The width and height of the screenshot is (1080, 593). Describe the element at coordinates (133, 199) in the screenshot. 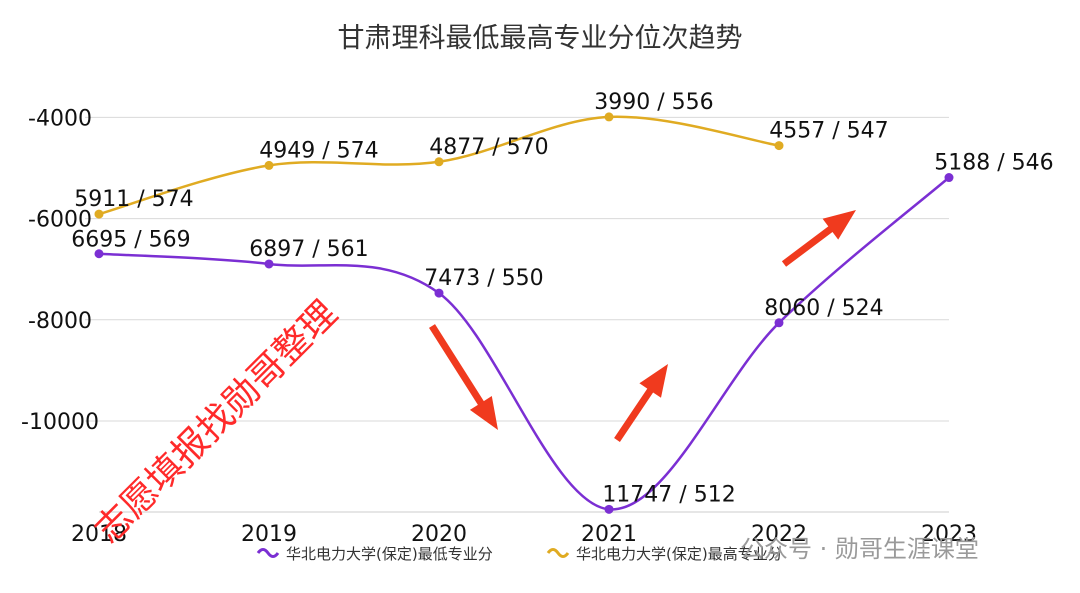

I see `data-label: 5911 / 574` at that location.